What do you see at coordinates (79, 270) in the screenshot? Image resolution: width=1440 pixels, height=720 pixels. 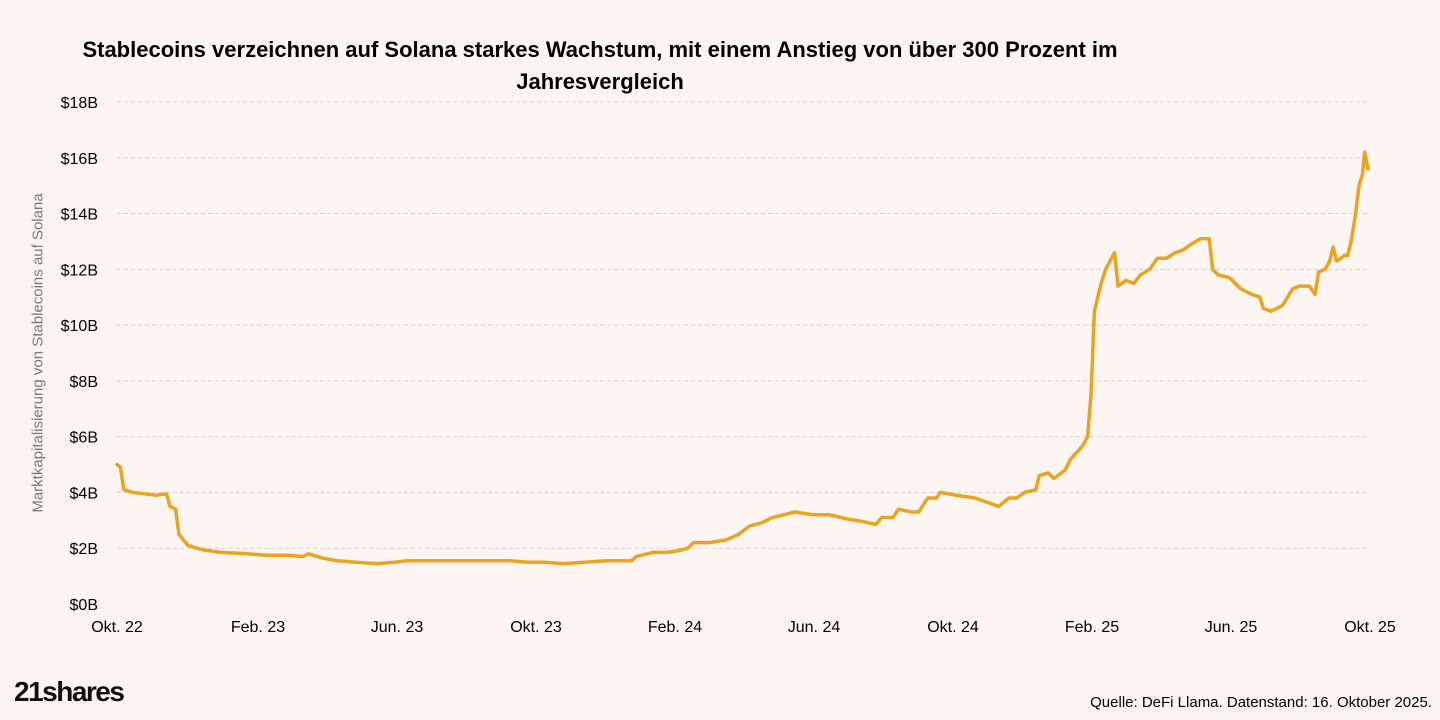 I see `y-tick-label: $12B` at bounding box center [79, 270].